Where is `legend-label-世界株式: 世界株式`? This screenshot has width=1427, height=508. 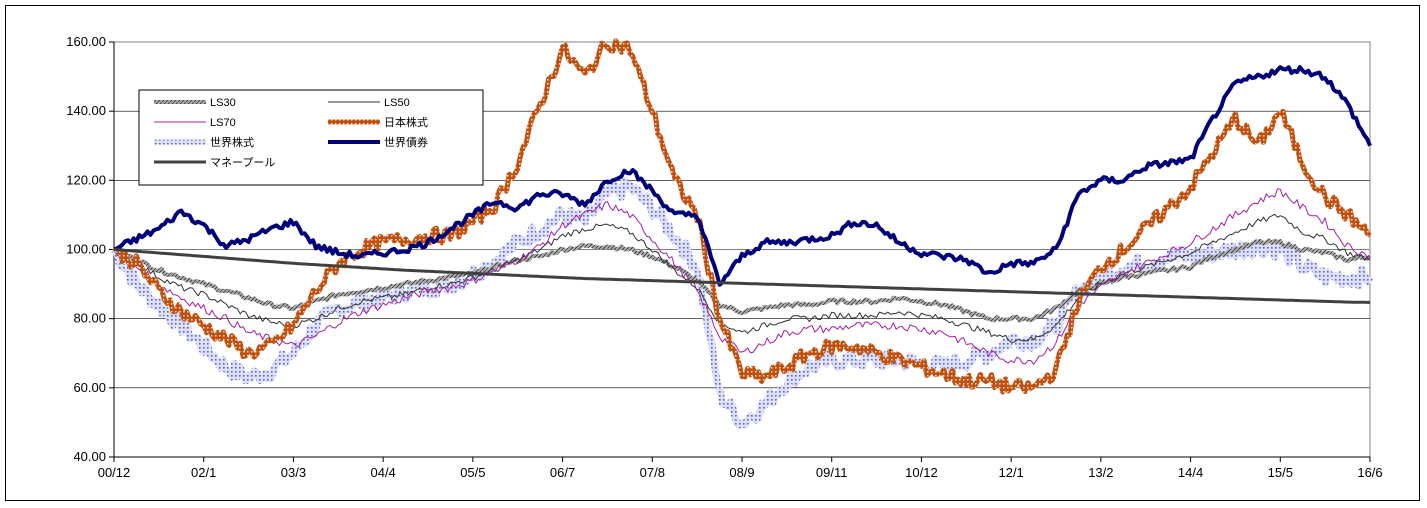
legend-label-世界株式: 世界株式 is located at coordinates (232, 142).